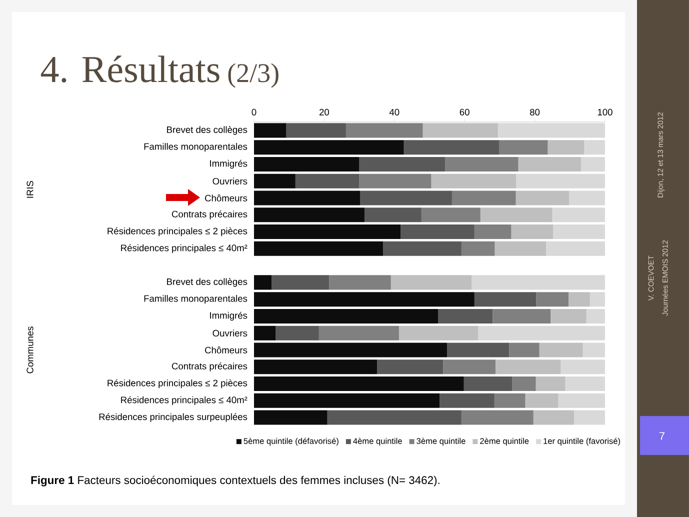  What do you see at coordinates (229, 316) in the screenshot?
I see `y-tick-label: Immigrés` at bounding box center [229, 316].